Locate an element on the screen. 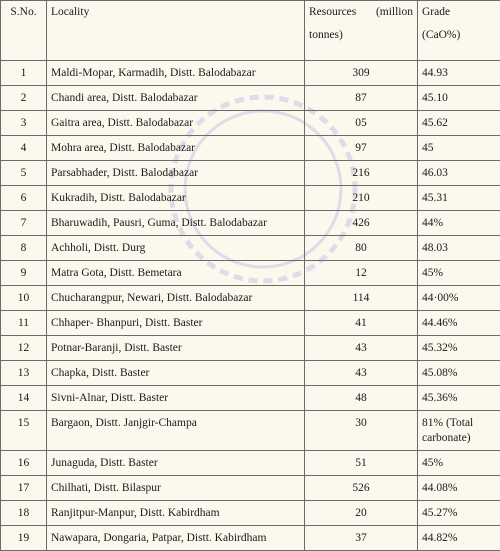 The width and height of the screenshot is (500, 551). cell-grade: 44.82% is located at coordinates (459, 538).